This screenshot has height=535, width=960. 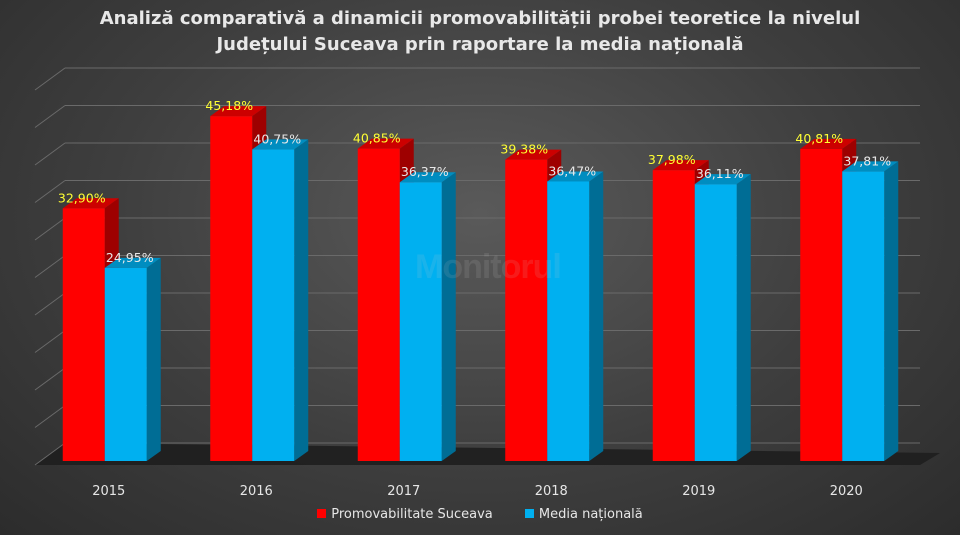 I want to click on data-label: 37,98%, so click(x=672, y=159).